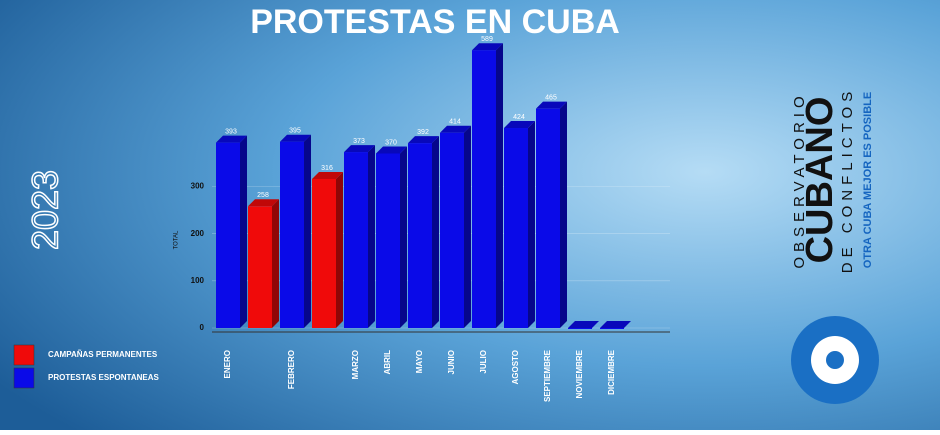 This screenshot has width=940, height=435. Describe the element at coordinates (227, 364) in the screenshot. I see `x-tick-label: ENERO` at that location.